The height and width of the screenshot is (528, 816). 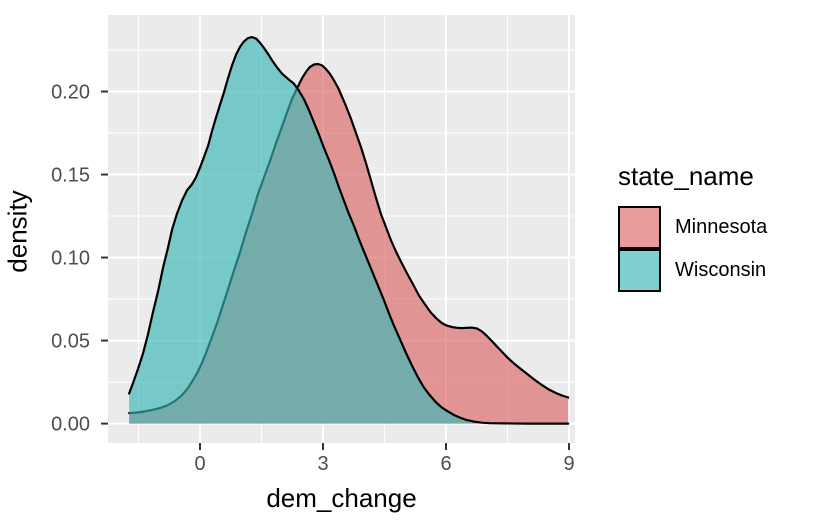 I want to click on minnesota-key-label: Minnesota, so click(x=721, y=227).